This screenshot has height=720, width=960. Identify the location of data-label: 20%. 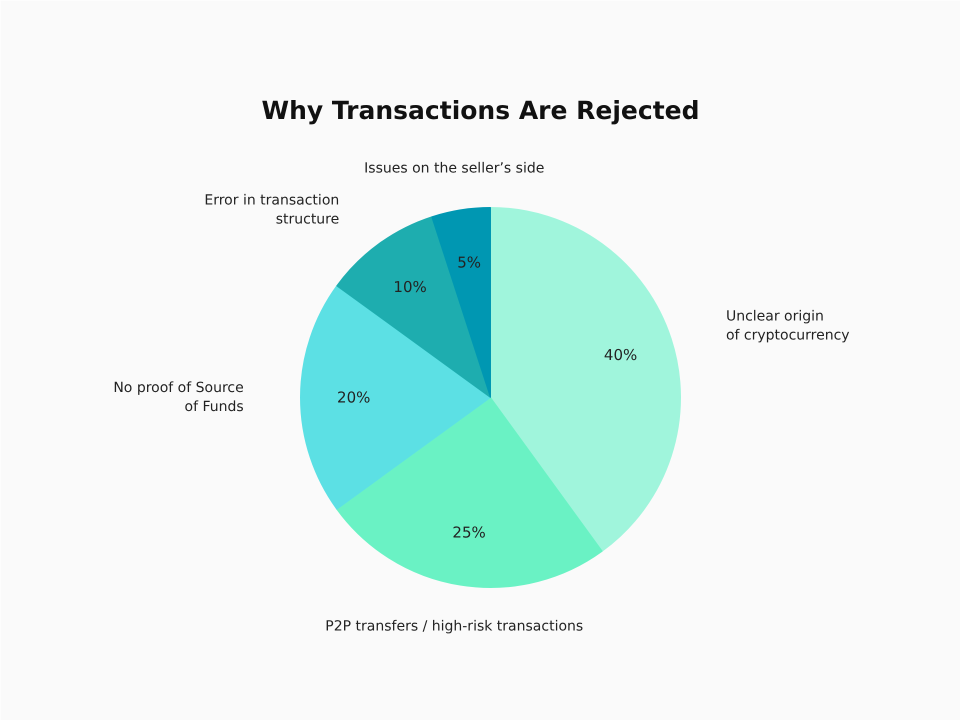
(353, 397).